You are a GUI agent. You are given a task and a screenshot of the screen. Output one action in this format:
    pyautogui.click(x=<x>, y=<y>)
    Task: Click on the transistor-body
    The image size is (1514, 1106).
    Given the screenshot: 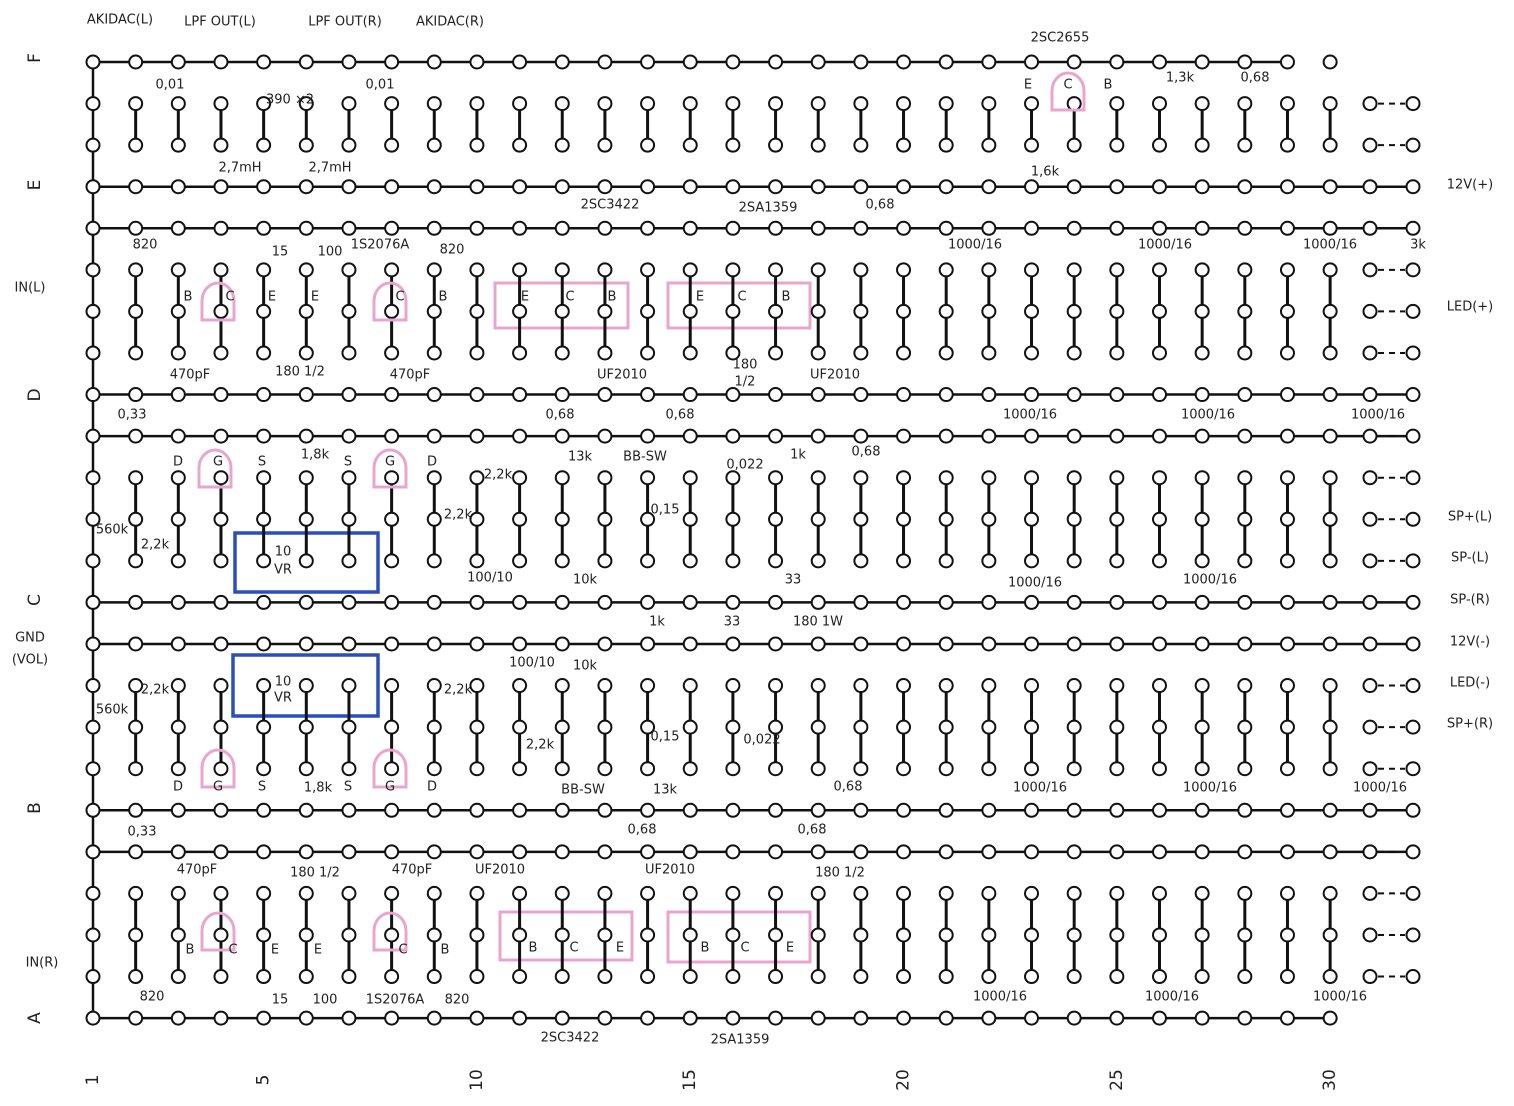 What is the action you would take?
    pyautogui.click(x=390, y=301)
    